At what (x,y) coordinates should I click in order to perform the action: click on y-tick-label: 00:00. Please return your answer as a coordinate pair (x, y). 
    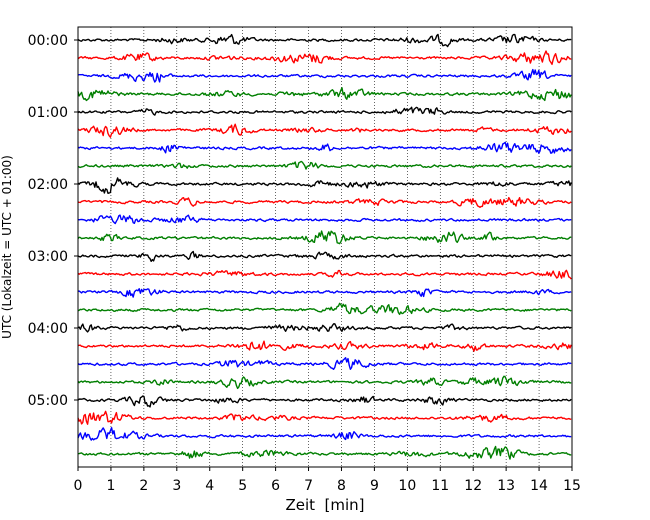
    Looking at the image, I should click on (48, 41).